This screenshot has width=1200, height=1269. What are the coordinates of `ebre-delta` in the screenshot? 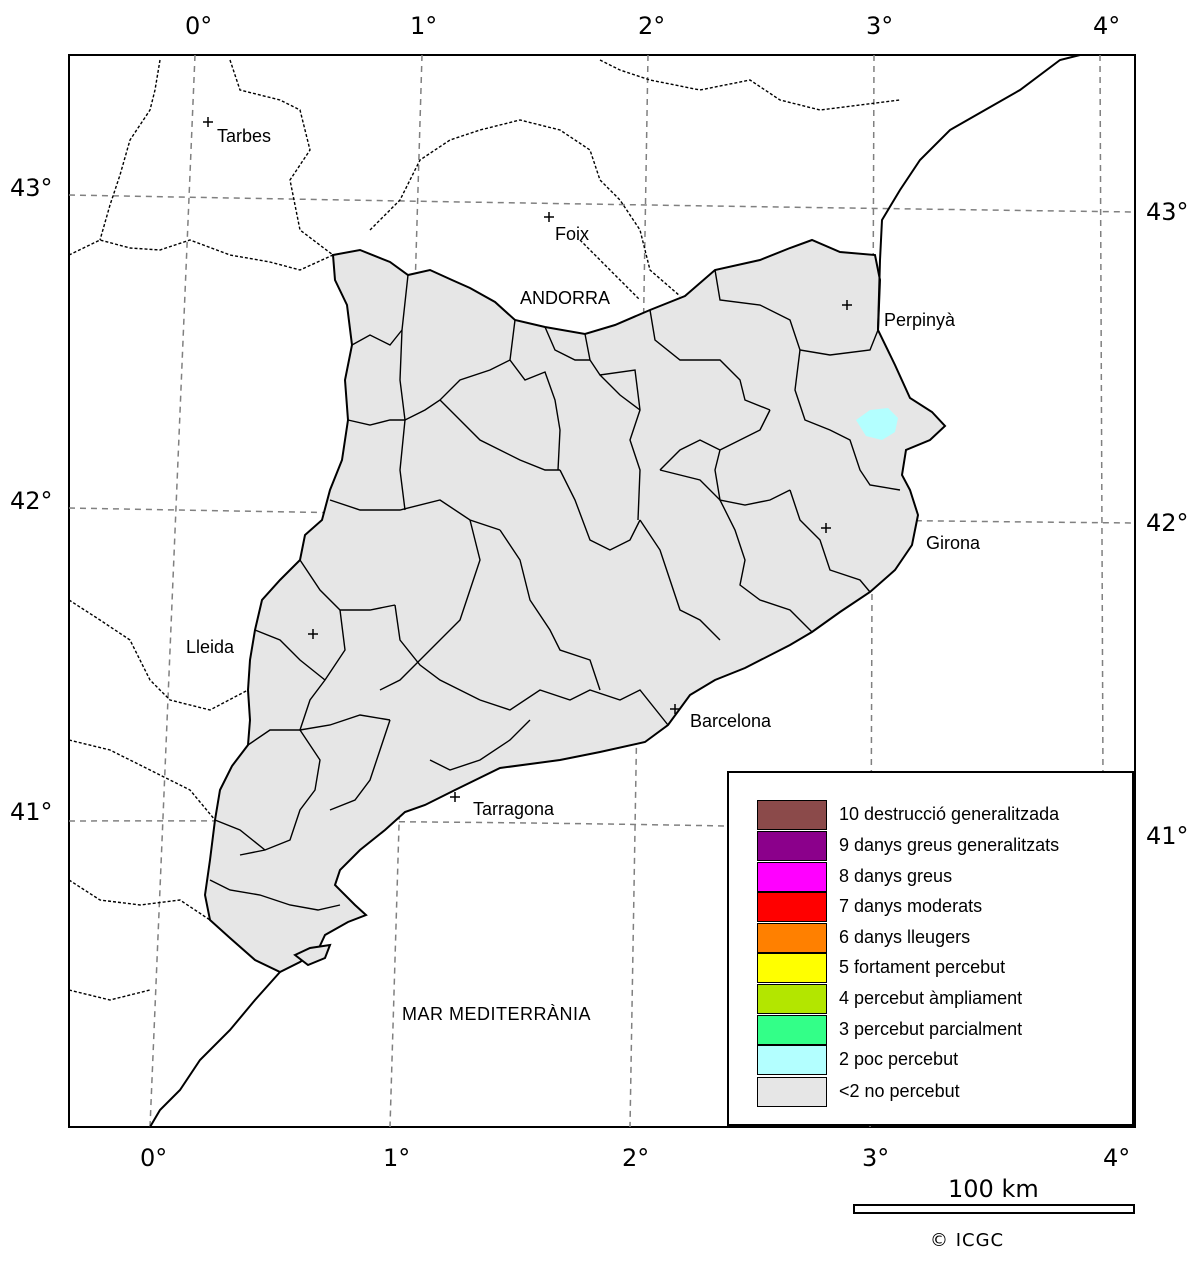 It's located at (312, 955).